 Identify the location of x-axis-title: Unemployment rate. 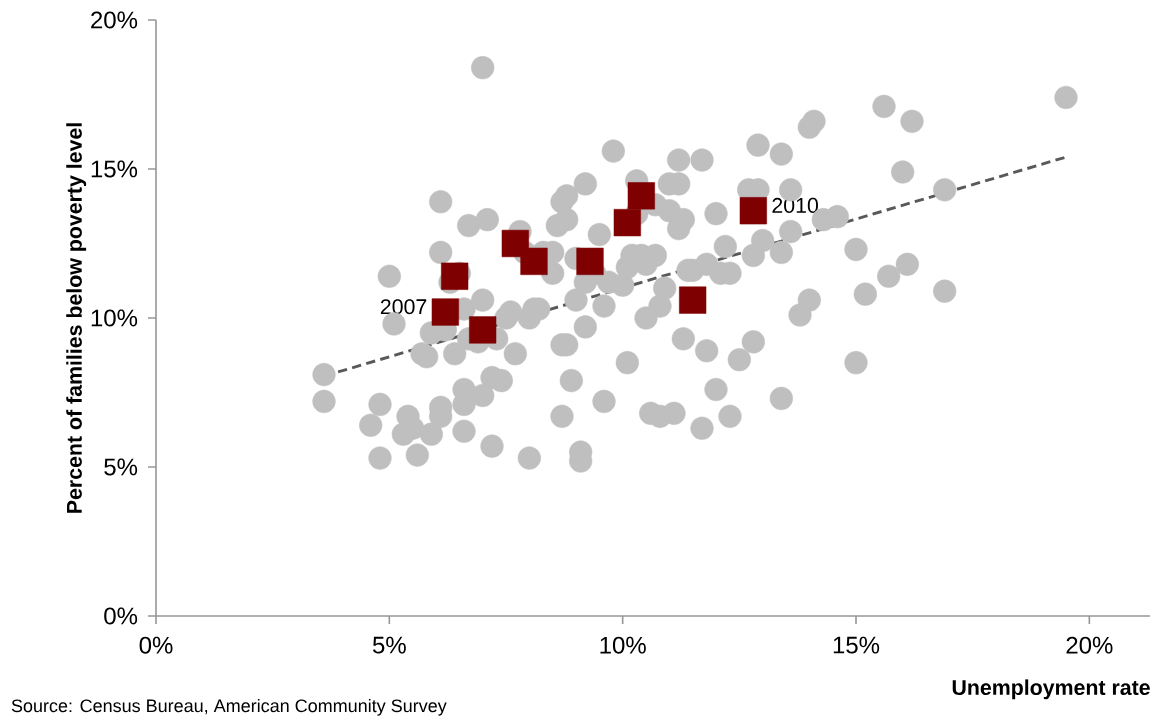
(1051, 689).